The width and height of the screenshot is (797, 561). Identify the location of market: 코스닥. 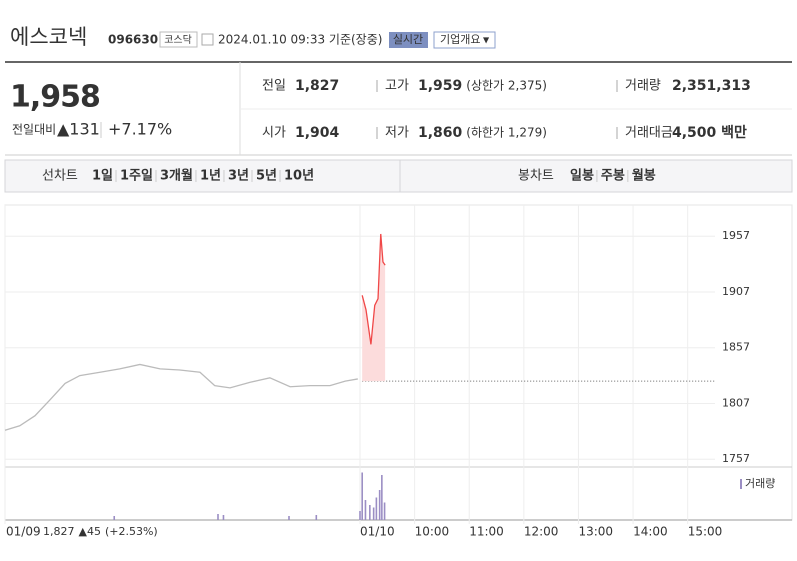
(178, 40).